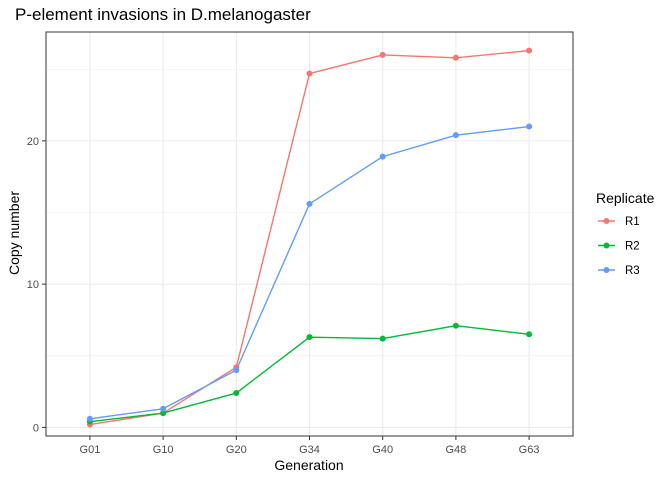  Describe the element at coordinates (309, 450) in the screenshot. I see `x-tick-label: G34` at that location.